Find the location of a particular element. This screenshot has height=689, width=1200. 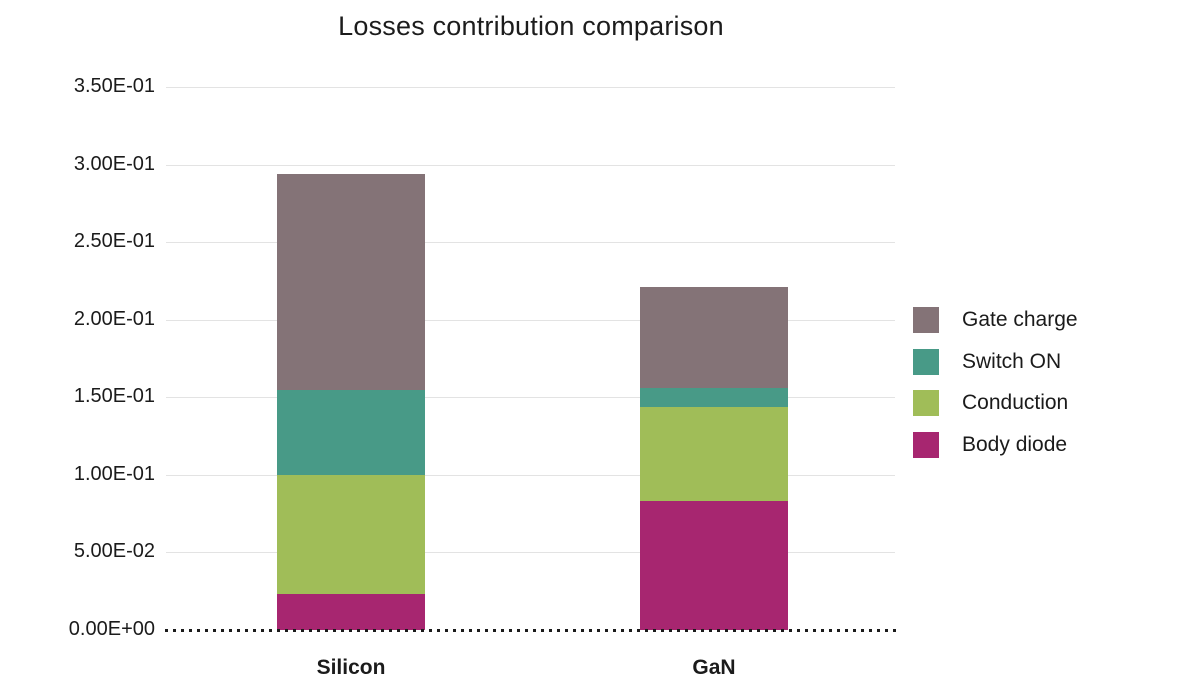

bar-segment-switch-on-gan is located at coordinates (714, 397).